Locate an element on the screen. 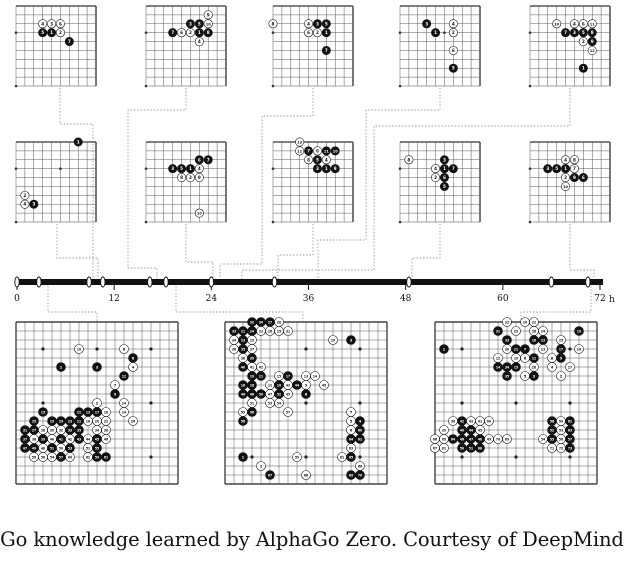  white-stone: 14 is located at coordinates (315, 376).